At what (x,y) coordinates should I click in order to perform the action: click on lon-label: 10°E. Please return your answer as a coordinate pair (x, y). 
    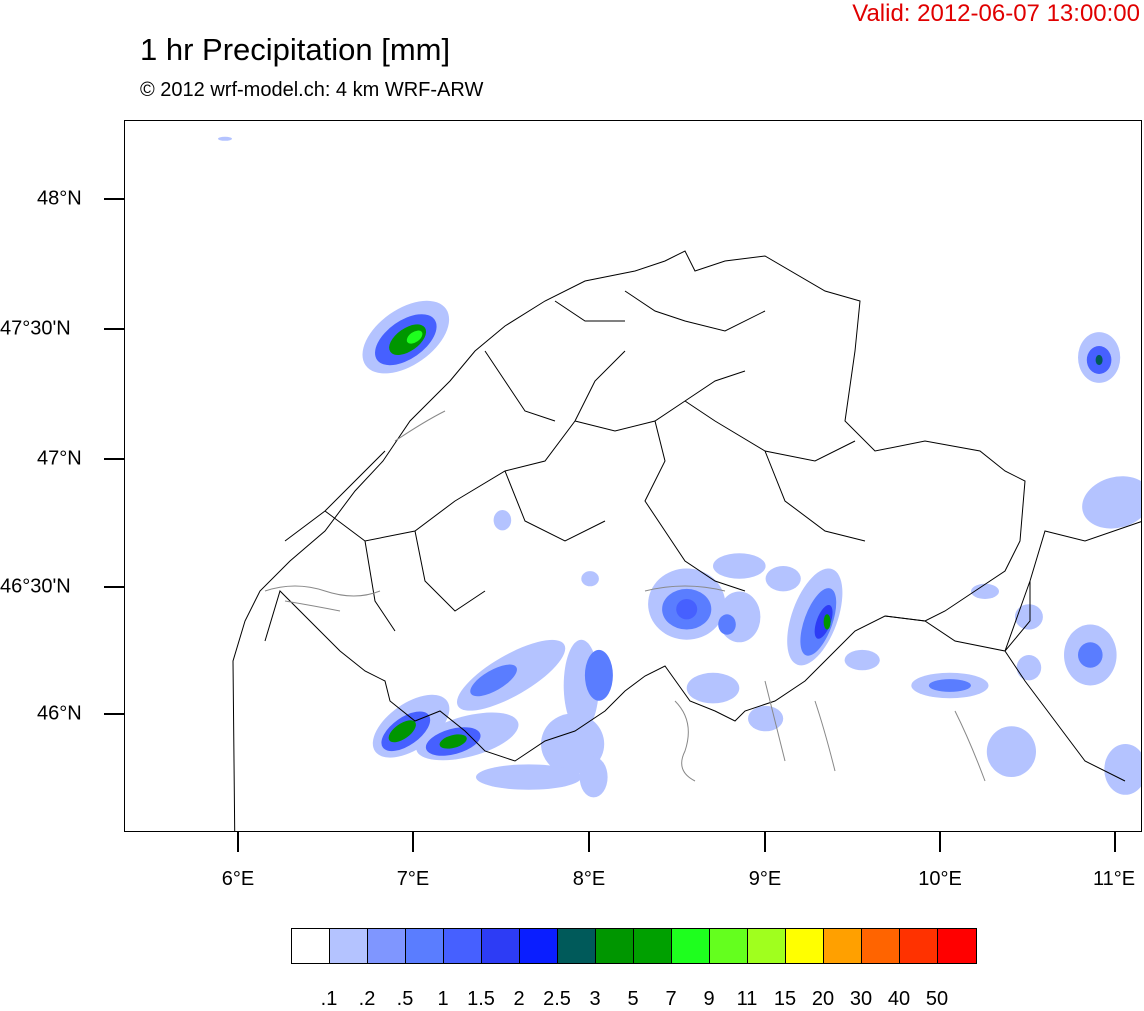
    Looking at the image, I should click on (940, 879).